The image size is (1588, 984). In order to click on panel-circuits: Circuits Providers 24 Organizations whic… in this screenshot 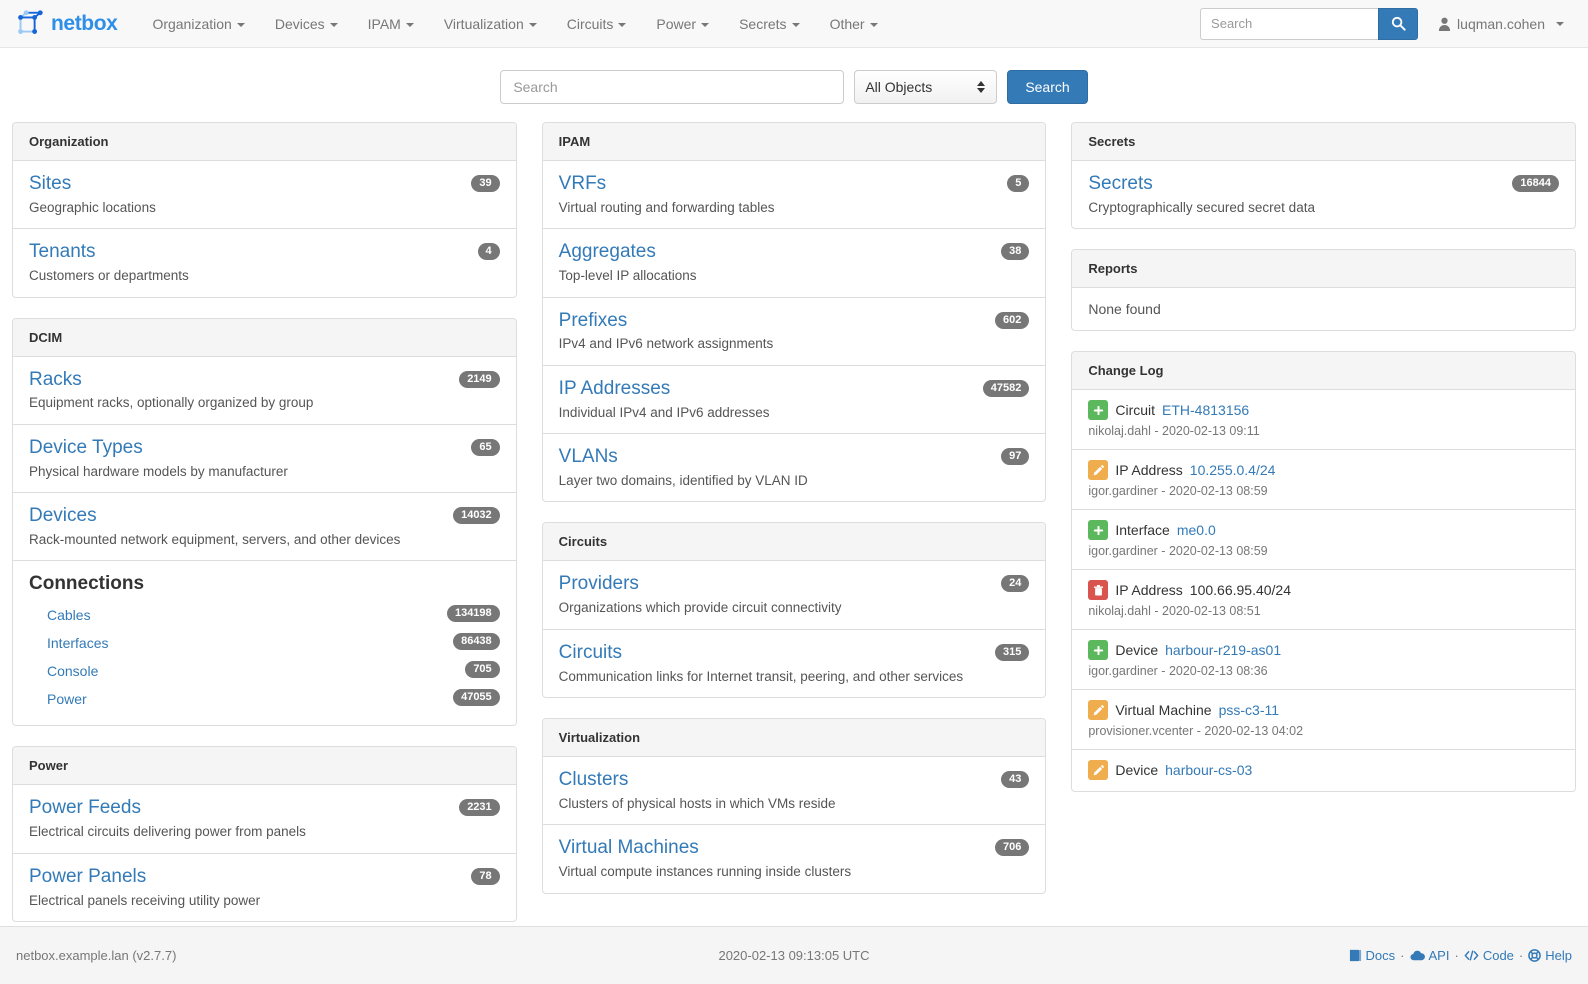, I will do `click(794, 610)`.